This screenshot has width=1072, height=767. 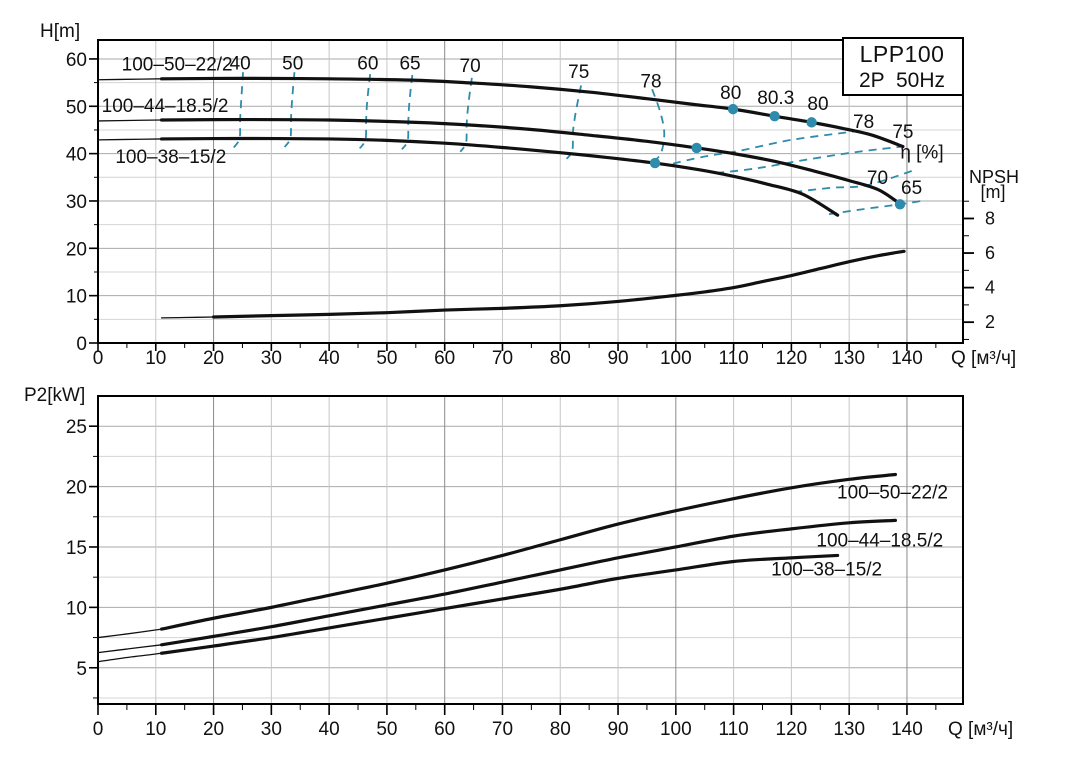 What do you see at coordinates (990, 322) in the screenshot?
I see `npsh-tick-label: 2` at bounding box center [990, 322].